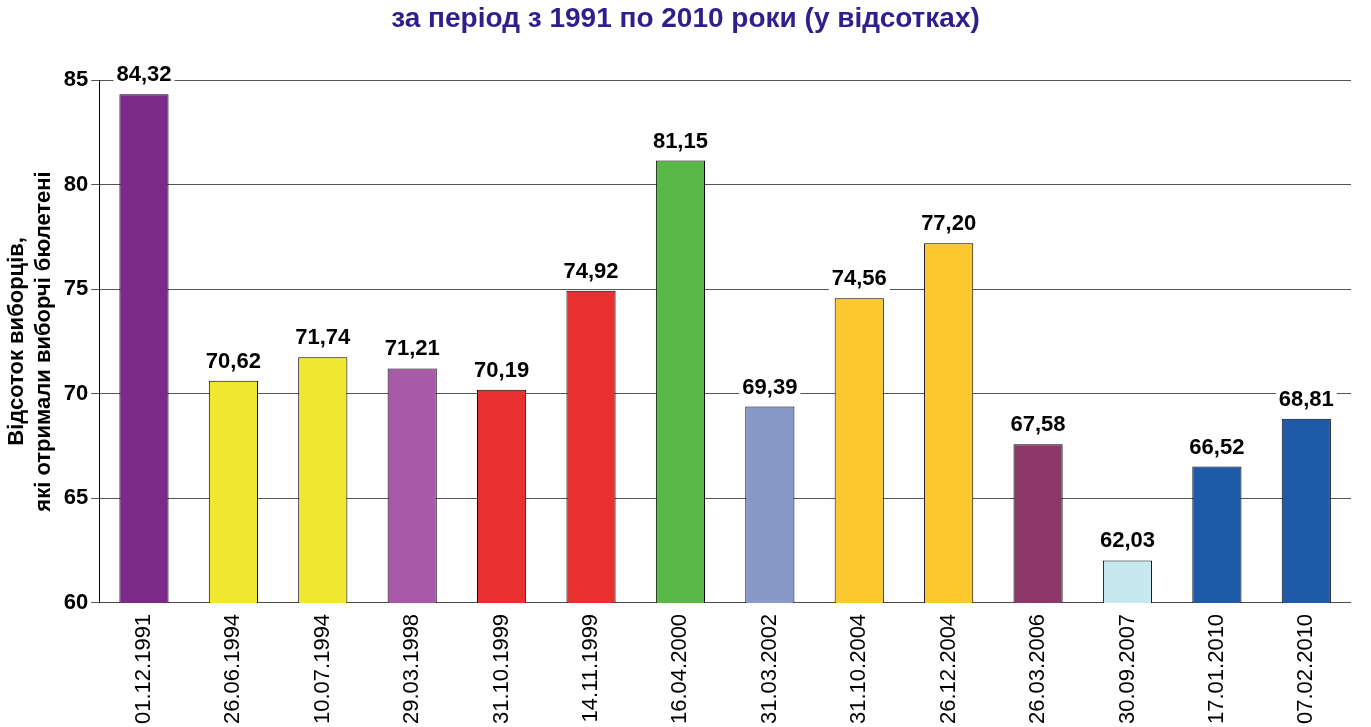 This screenshot has height=727, width=1371. I want to click on x-tick-label: 31.10.1999, so click(500, 668).